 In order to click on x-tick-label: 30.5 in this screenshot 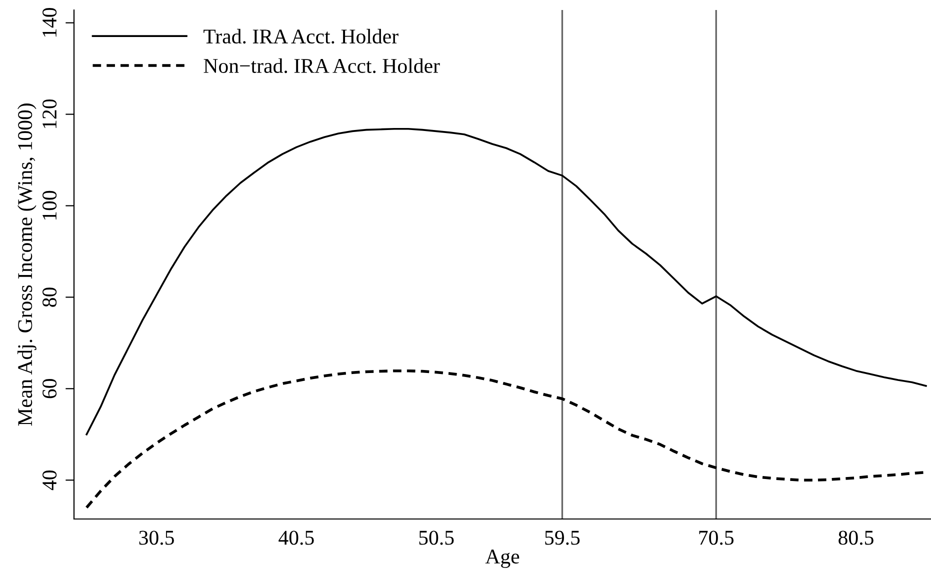, I will do `click(156, 537)`.